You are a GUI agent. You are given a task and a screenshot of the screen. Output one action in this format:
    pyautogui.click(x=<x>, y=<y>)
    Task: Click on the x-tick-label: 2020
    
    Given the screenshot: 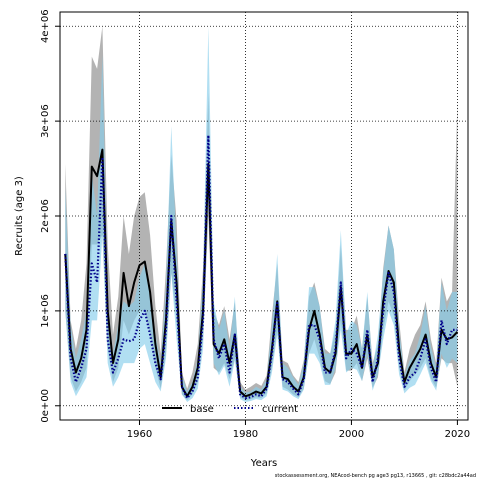 What is the action you would take?
    pyautogui.click(x=457, y=434)
    